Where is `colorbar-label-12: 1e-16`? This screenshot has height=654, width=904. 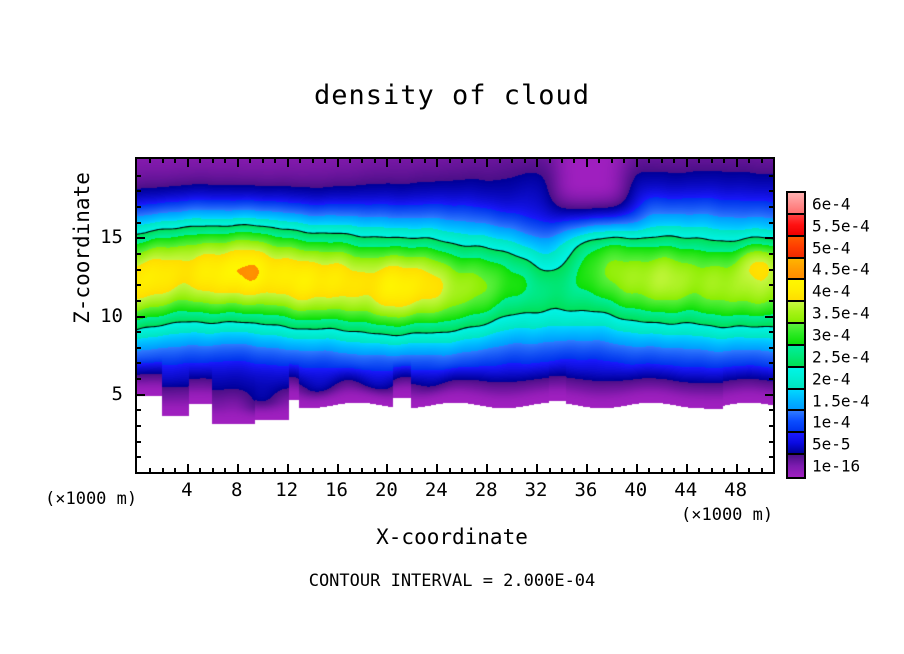
colorbar-label-12: 1e-16 is located at coordinates (836, 466).